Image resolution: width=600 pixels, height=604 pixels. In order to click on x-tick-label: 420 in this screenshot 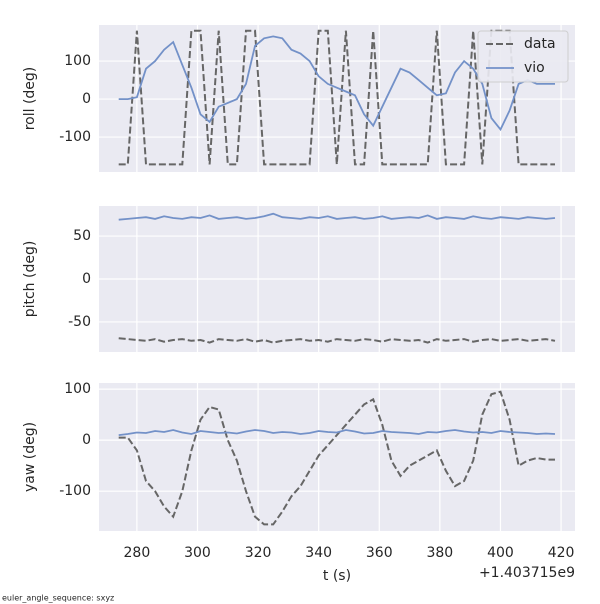, I will do `click(561, 553)`.